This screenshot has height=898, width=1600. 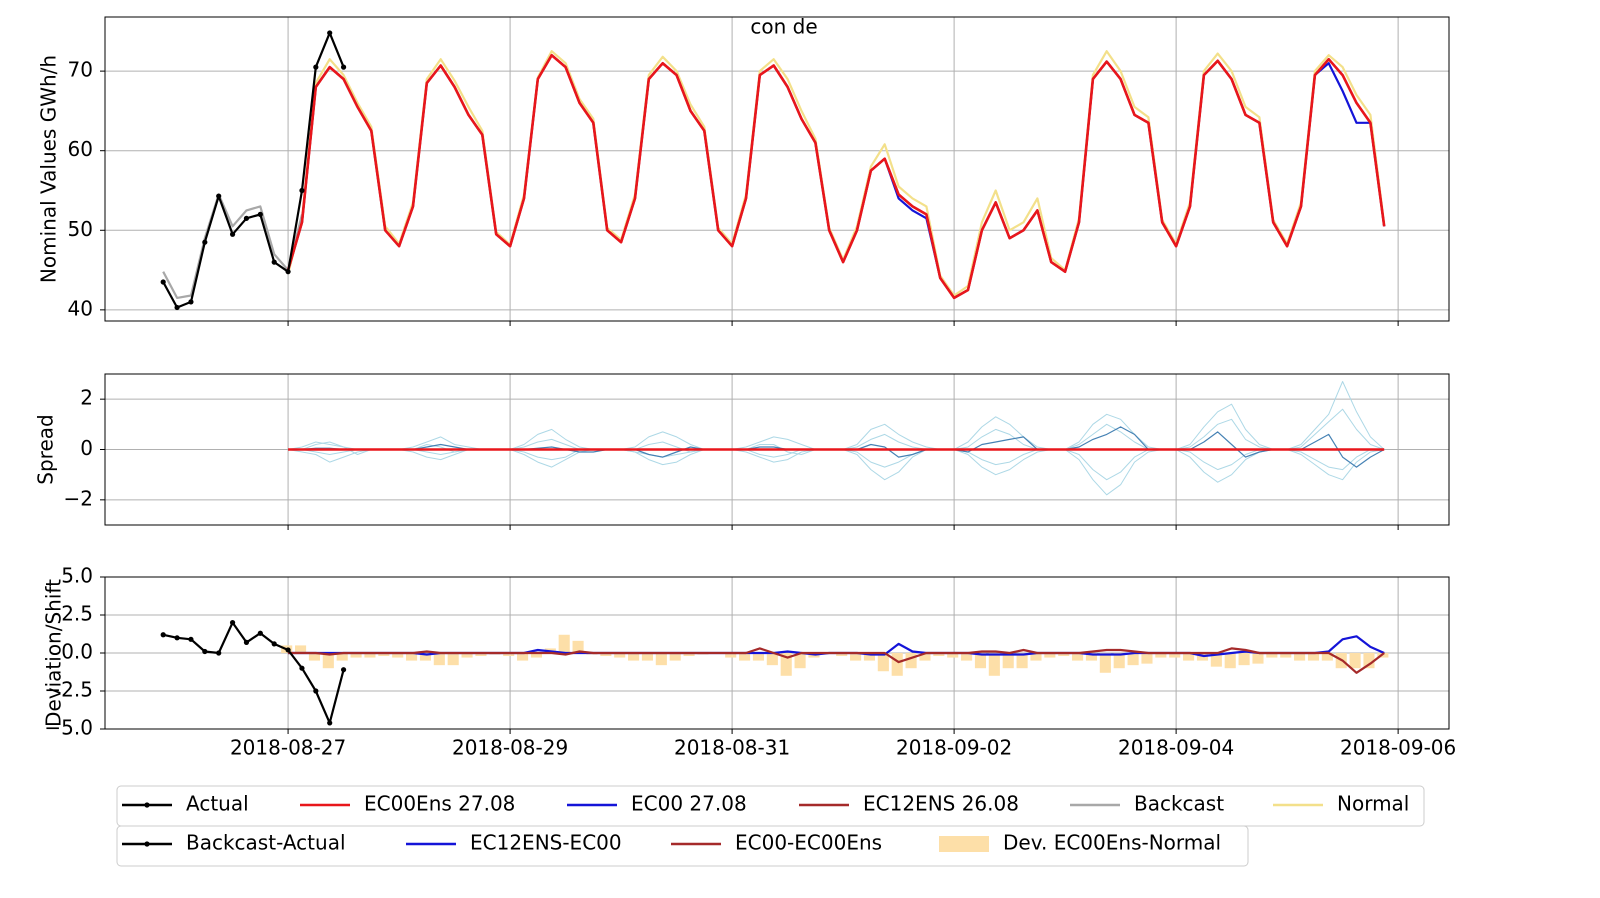 What do you see at coordinates (1112, 843) in the screenshot?
I see `legend-label: Dev. EC00Ens-Normal` at bounding box center [1112, 843].